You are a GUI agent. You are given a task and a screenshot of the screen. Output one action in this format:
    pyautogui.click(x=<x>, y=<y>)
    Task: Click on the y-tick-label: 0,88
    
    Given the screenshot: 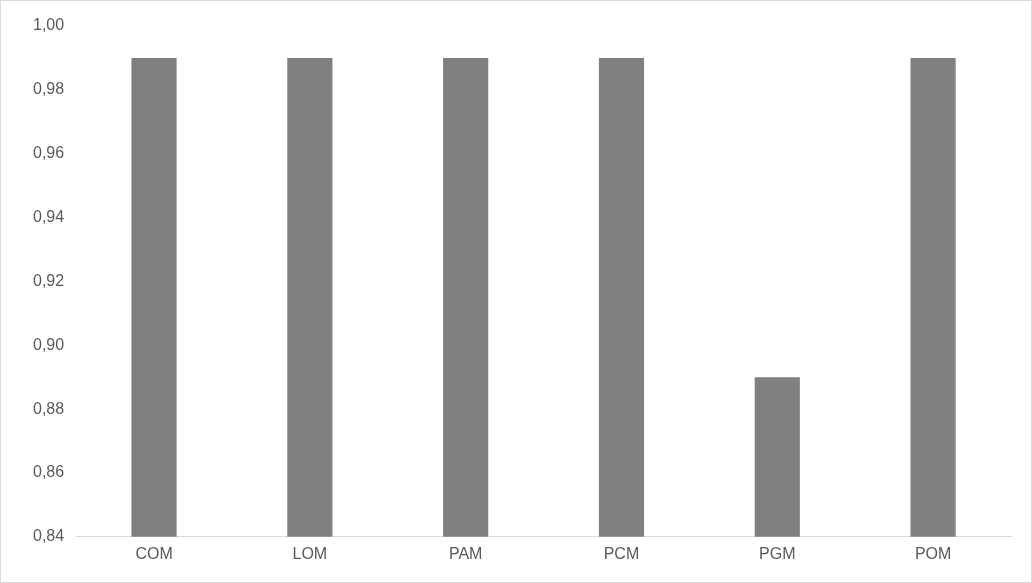 What is the action you would take?
    pyautogui.click(x=49, y=408)
    